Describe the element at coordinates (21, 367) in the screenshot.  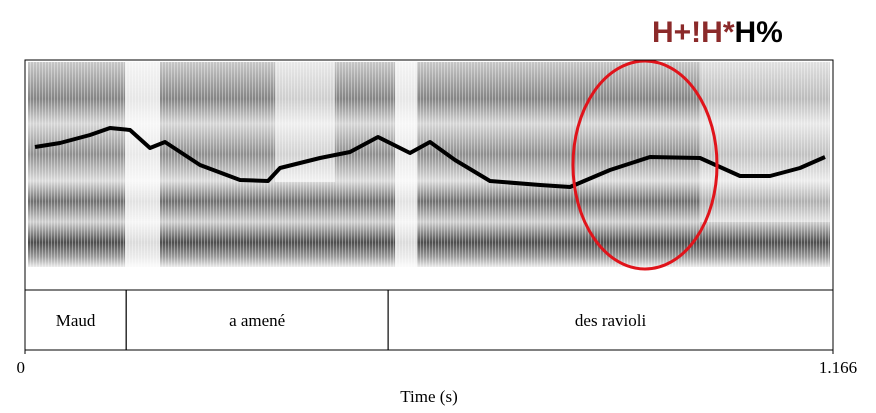
I see `x-tick-label: 0` at that location.